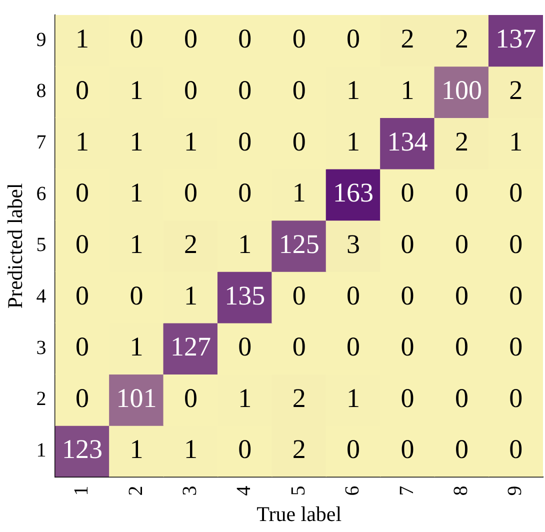 The height and width of the screenshot is (532, 545). I want to click on x-tick-label: 2, so click(135, 491).